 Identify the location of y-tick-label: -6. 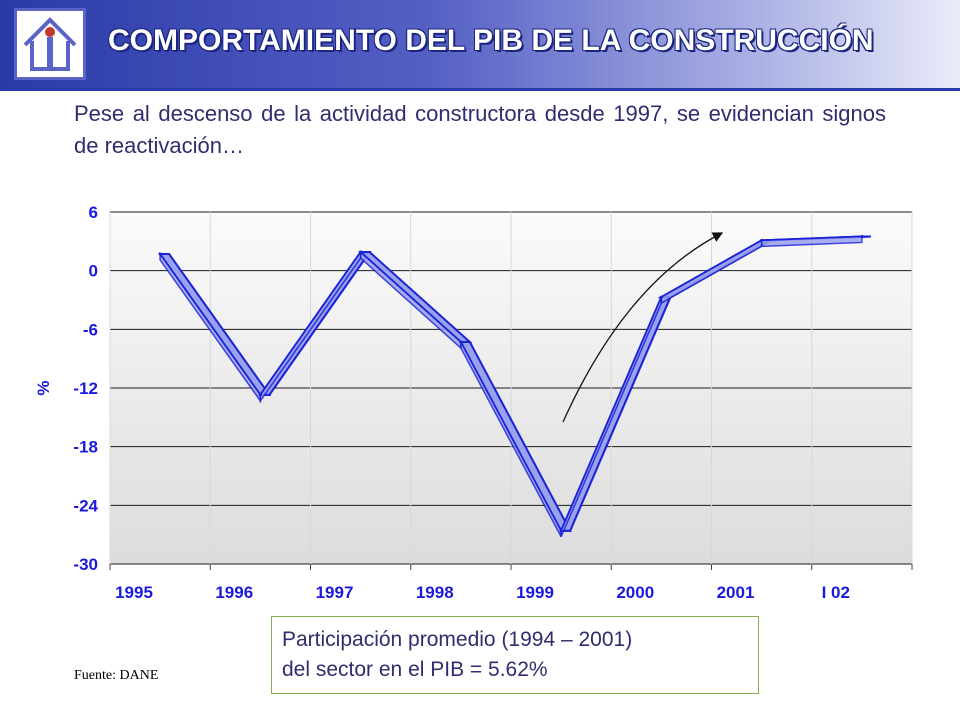
(90, 329).